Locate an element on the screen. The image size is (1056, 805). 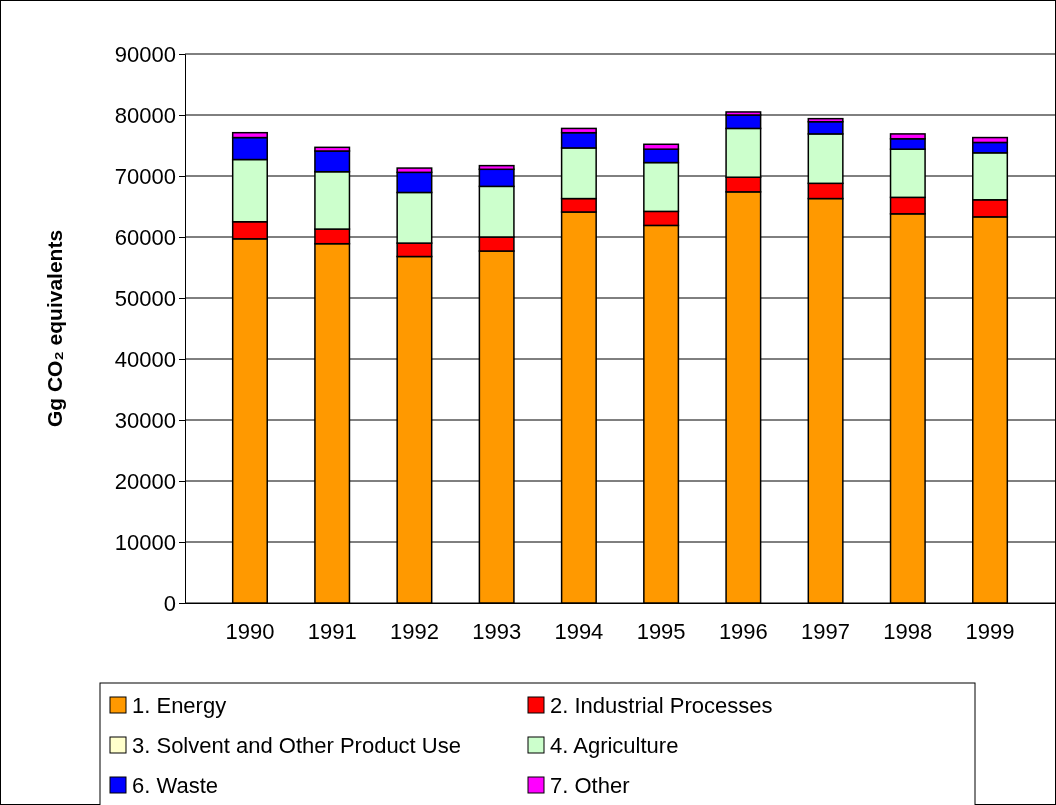
y-tick-label: 90000 is located at coordinates (145, 54).